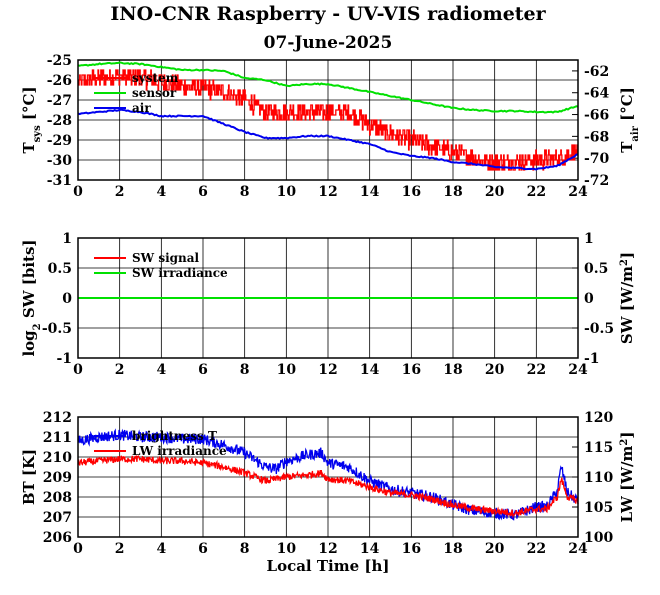  What do you see at coordinates (67, 299) in the screenshot?
I see `y-tick-label: 0` at bounding box center [67, 299].